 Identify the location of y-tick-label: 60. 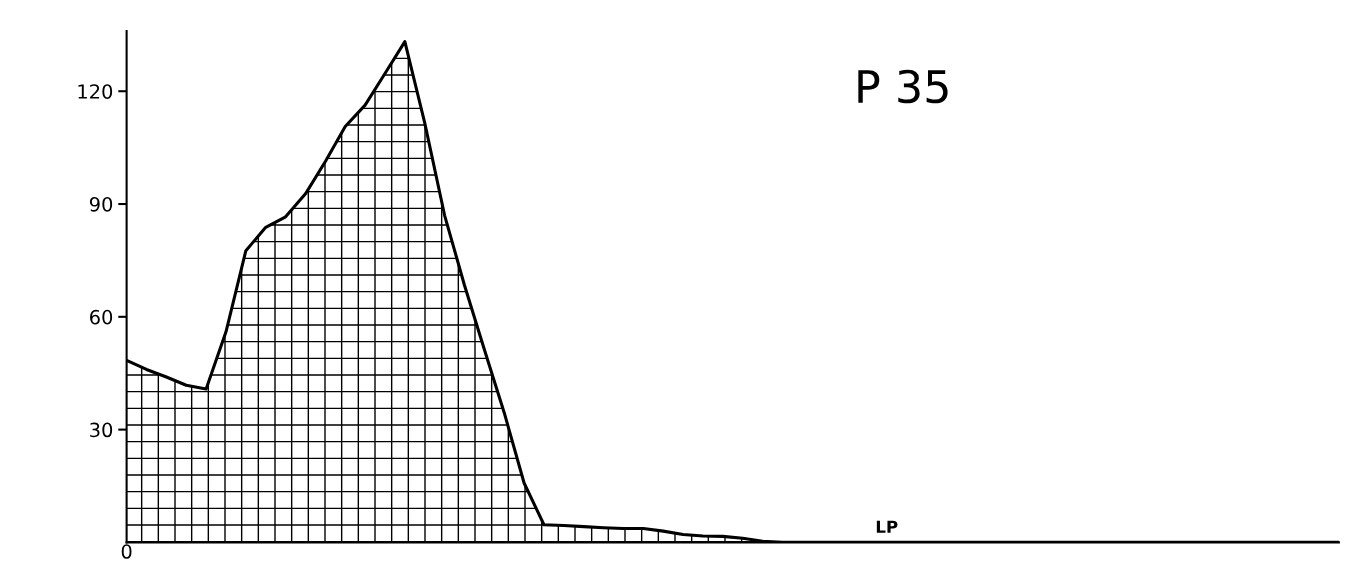
(101, 317).